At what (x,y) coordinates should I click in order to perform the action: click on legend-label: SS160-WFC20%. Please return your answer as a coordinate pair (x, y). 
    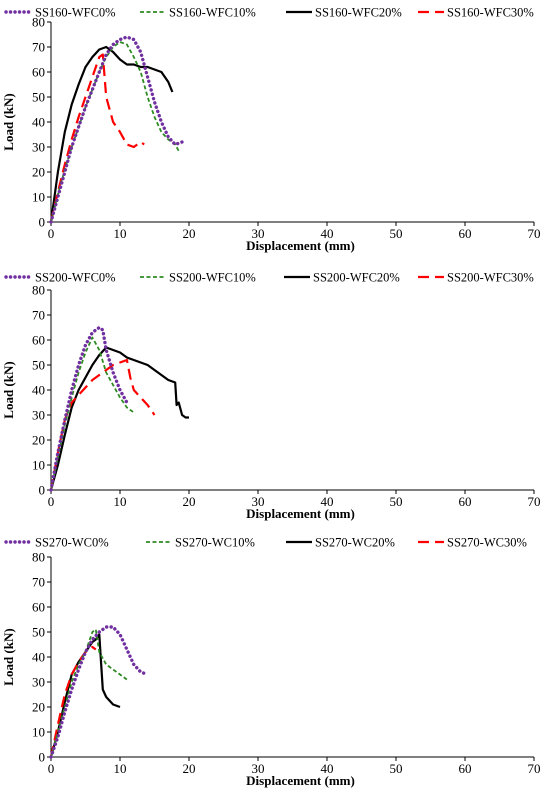
    Looking at the image, I should click on (358, 13).